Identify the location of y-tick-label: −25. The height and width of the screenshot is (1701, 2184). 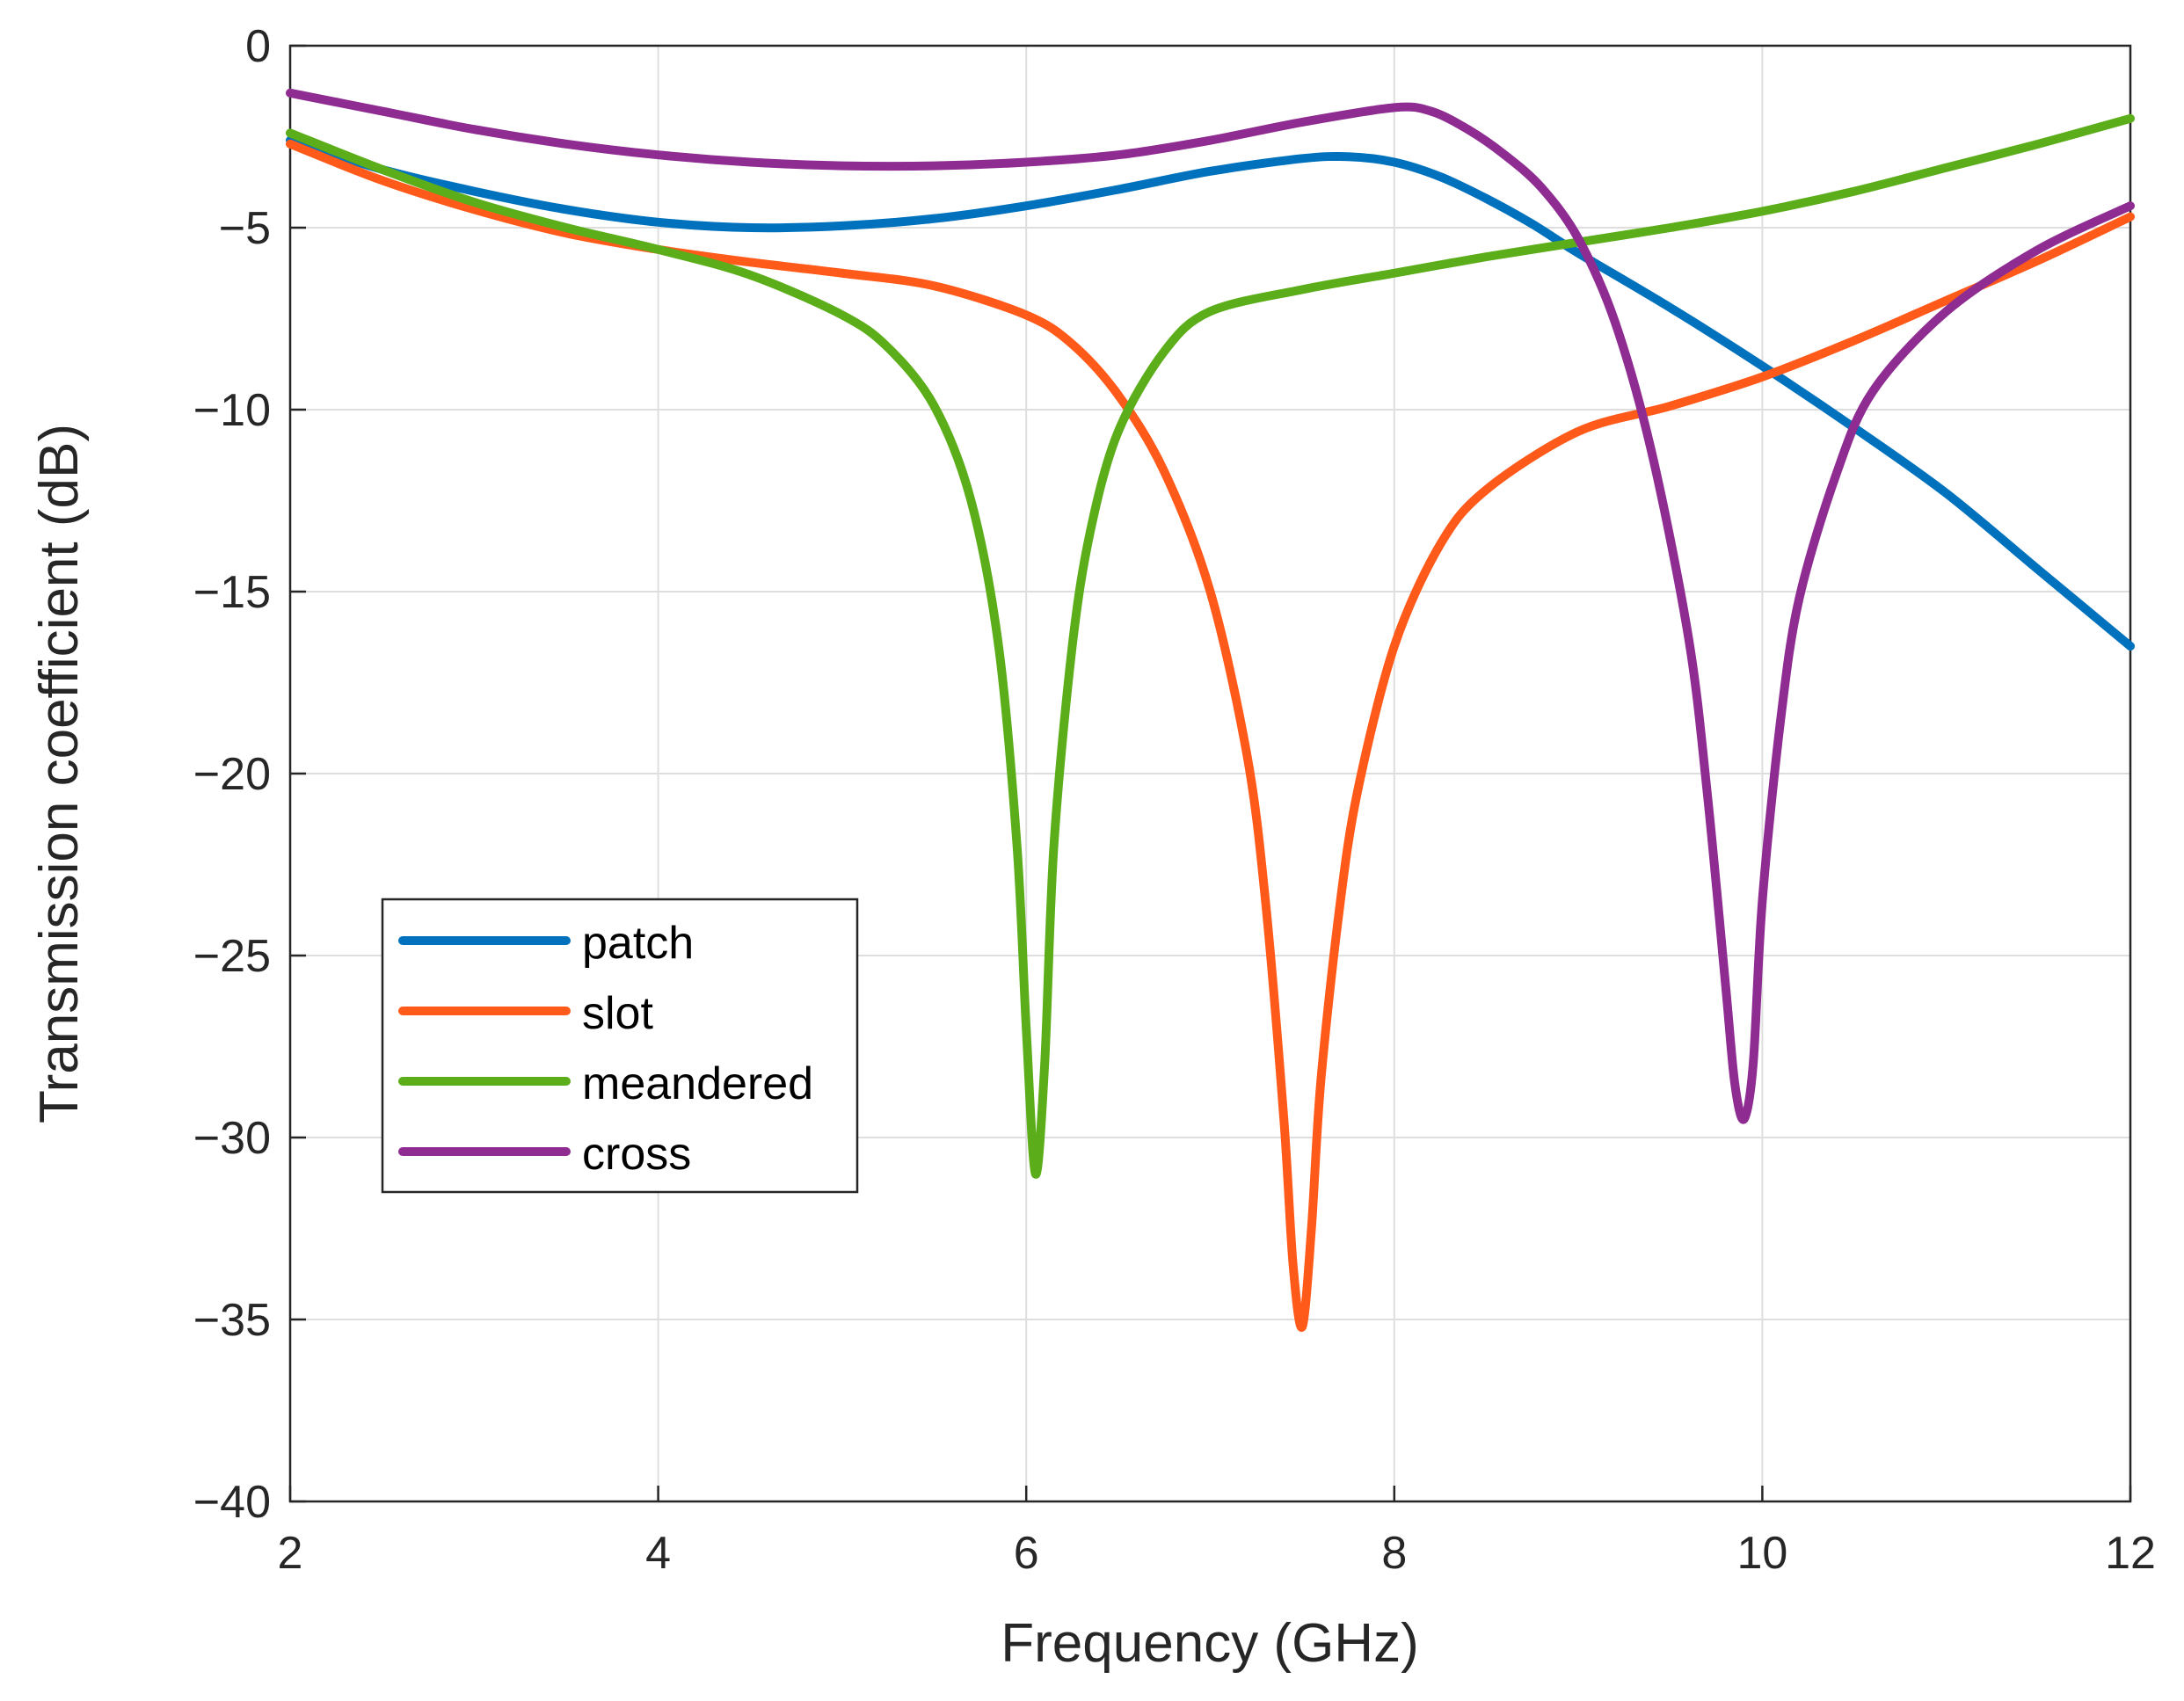
(232, 957).